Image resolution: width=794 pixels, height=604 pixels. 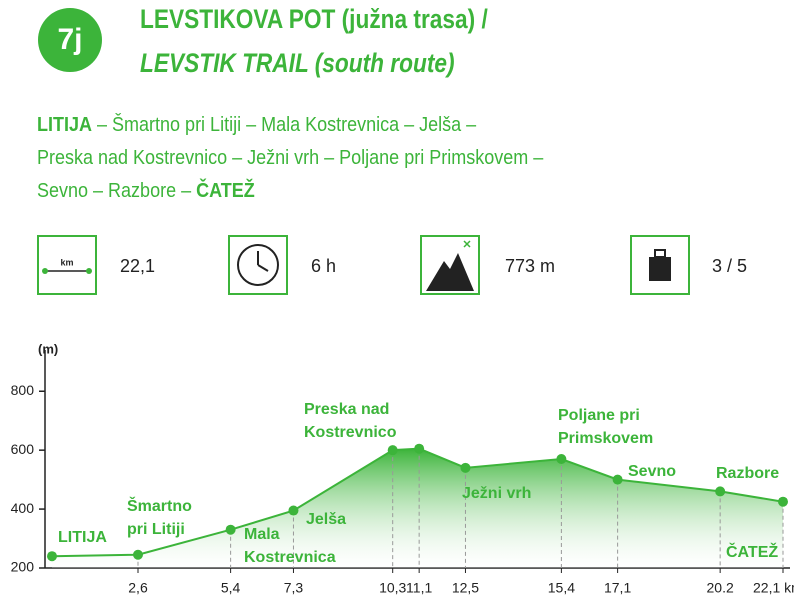 I want to click on x-tick-label: 5,4, so click(x=231, y=588).